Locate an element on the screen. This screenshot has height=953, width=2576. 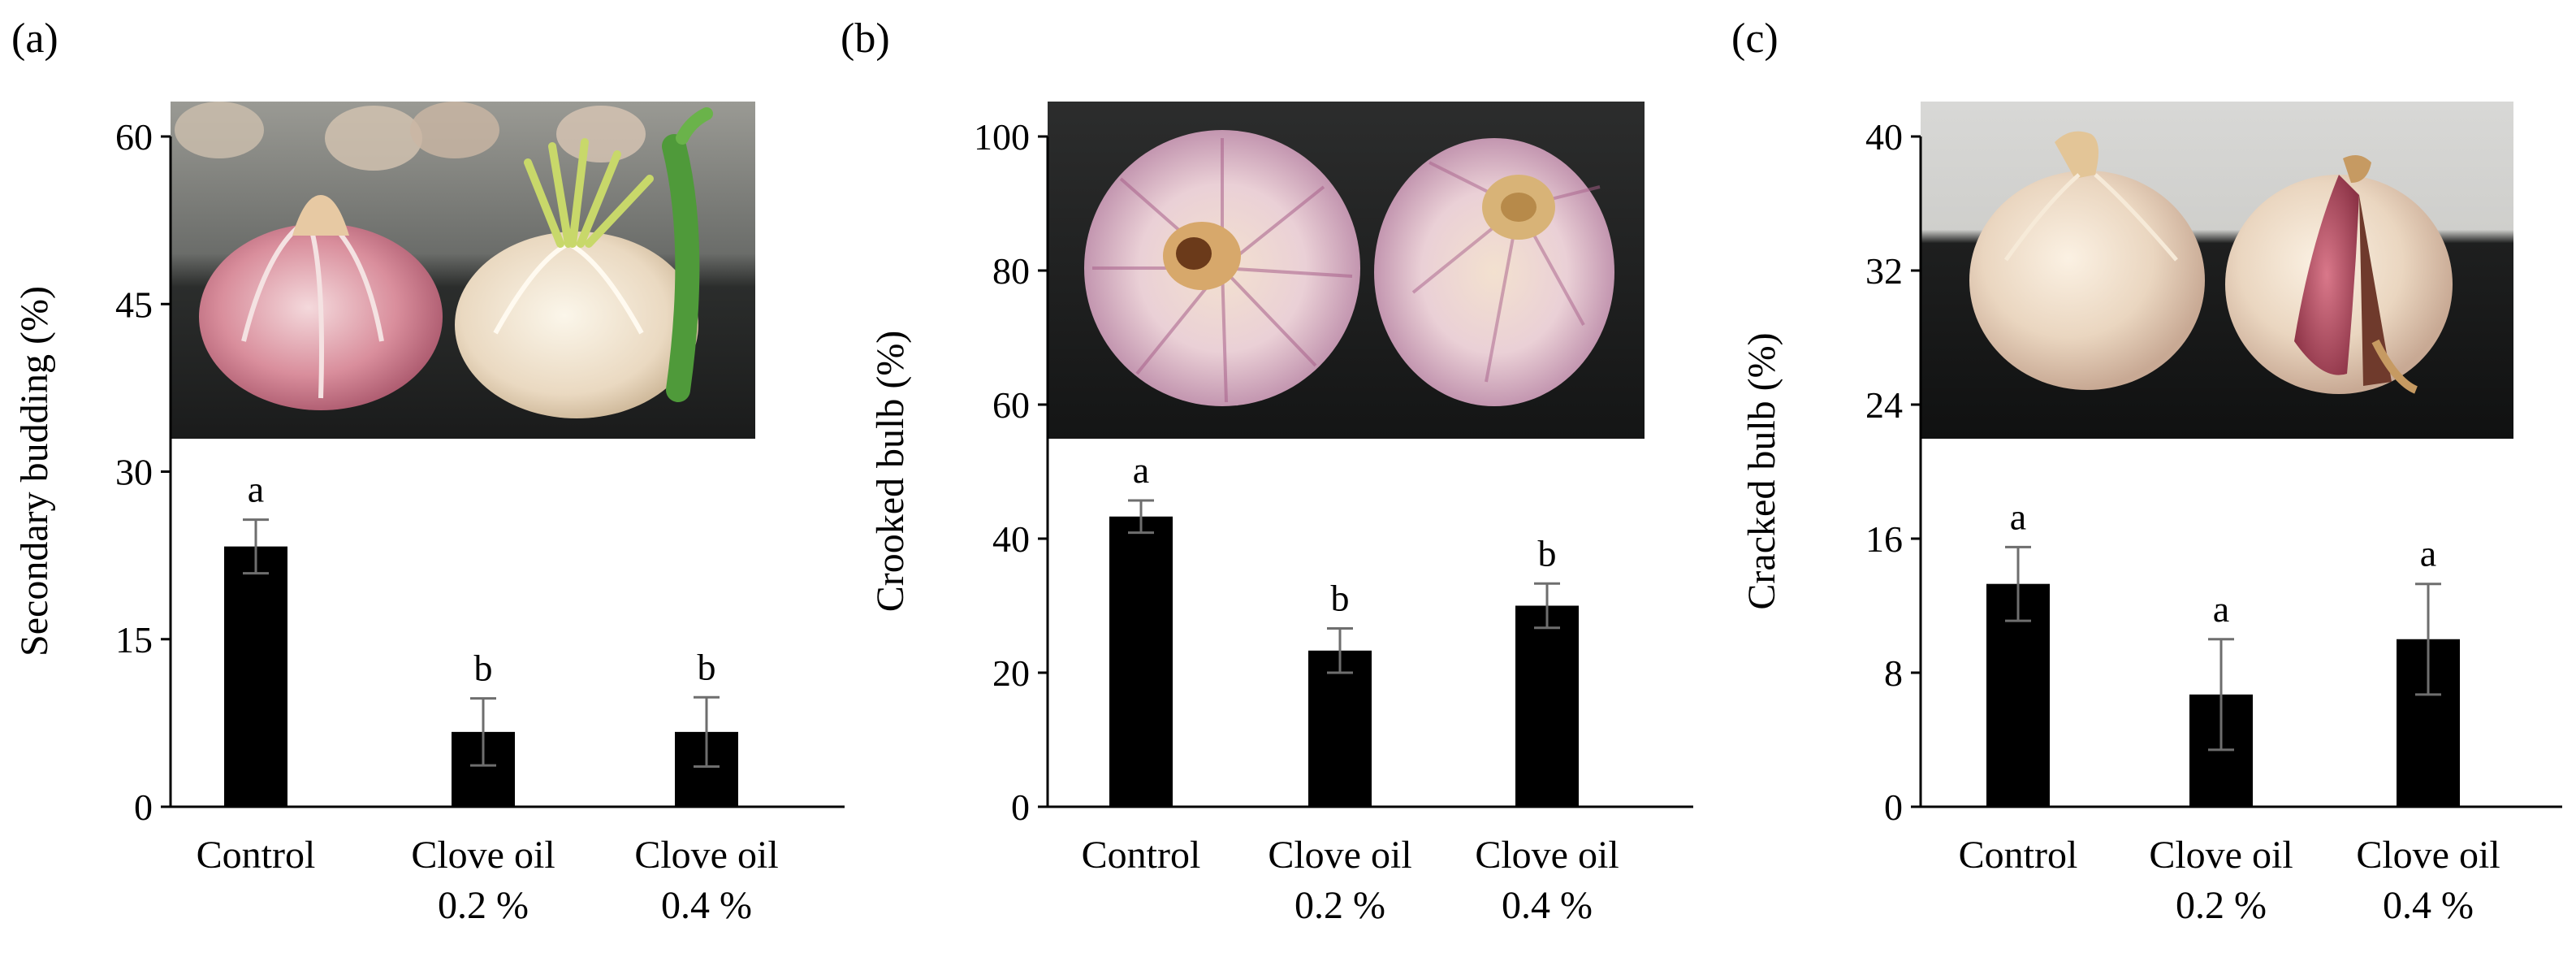
panel-a-y-axis-title: Secondary budding (%) is located at coordinates (35, 471).